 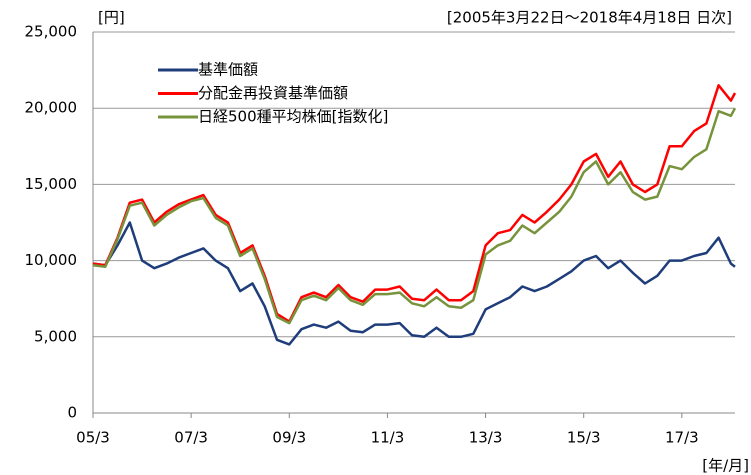 What do you see at coordinates (293, 117) in the screenshot?
I see `legend-label: 日経500種平均株価[指数化]` at bounding box center [293, 117].